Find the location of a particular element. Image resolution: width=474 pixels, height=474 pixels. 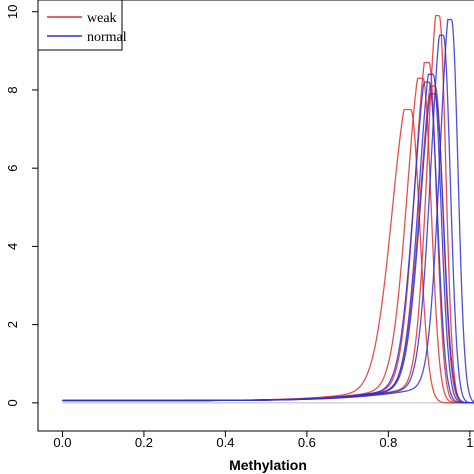

legend: weak normal is located at coordinates (82, 25).